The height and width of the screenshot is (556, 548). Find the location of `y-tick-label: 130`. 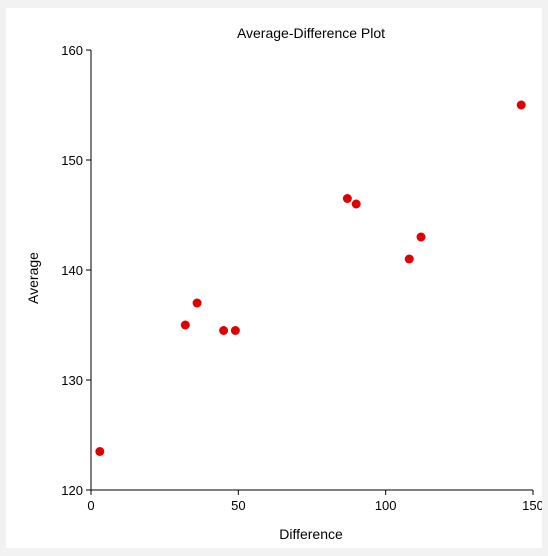

y-tick-label: 130 is located at coordinates (72, 380).